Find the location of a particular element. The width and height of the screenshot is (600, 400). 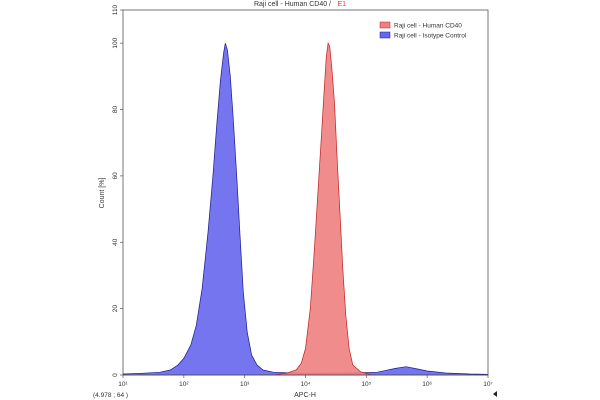

x-axis: 10¹ 10² 10³ 10⁴ 10⁵ 10⁶ 10⁷ is located at coordinates (305, 381).